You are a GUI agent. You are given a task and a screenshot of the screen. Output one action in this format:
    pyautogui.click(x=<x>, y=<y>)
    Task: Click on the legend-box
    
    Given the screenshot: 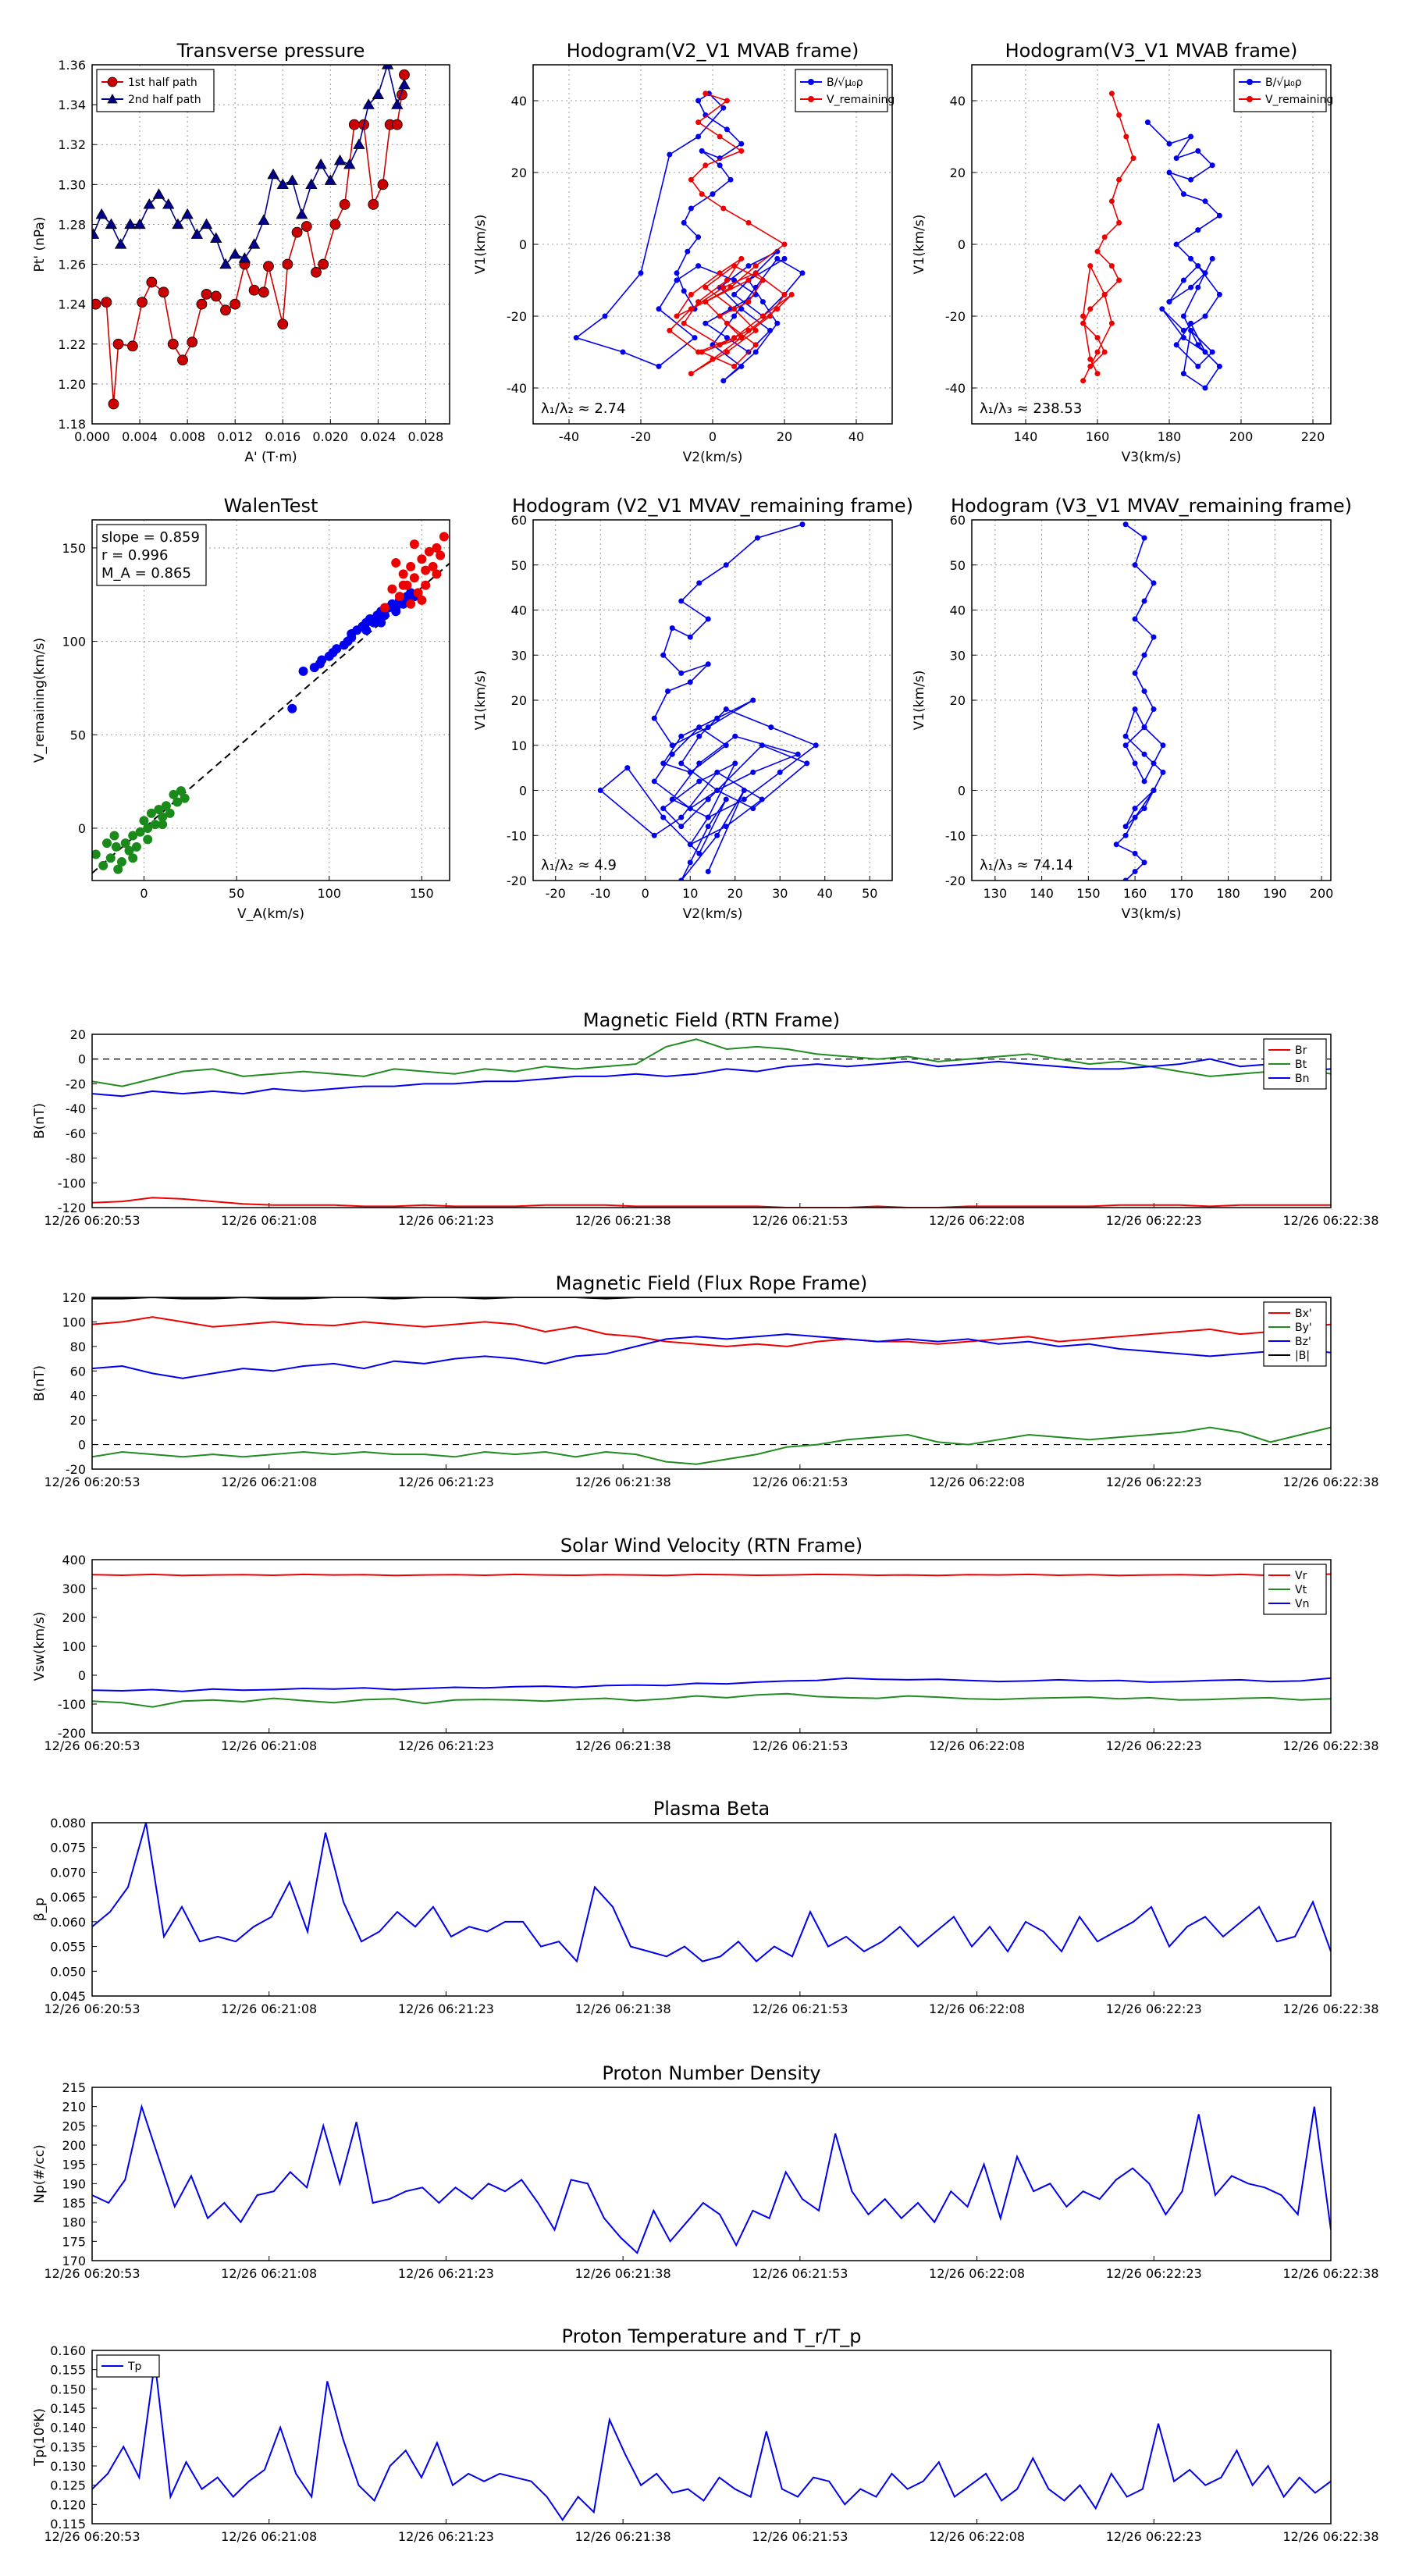 What is the action you would take?
    pyautogui.click(x=841, y=90)
    